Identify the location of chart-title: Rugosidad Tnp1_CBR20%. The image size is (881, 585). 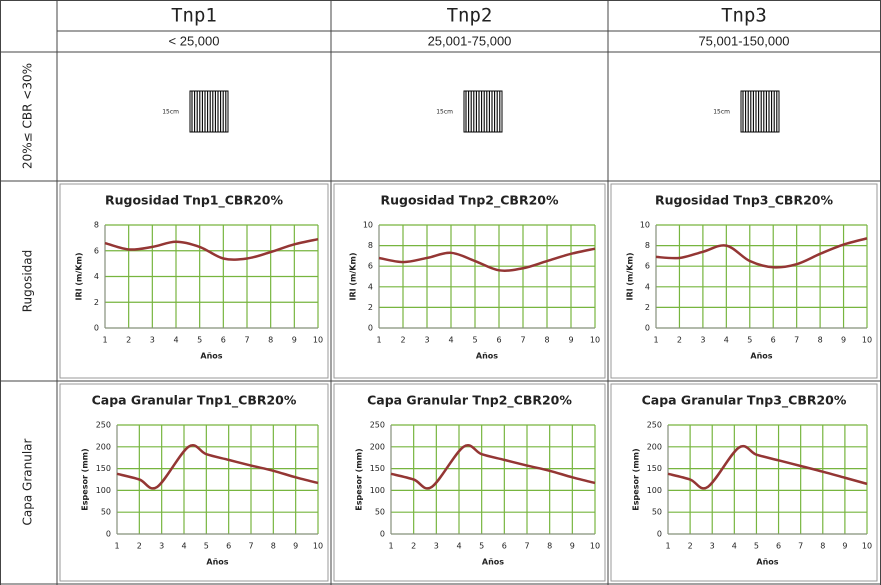
(194, 201).